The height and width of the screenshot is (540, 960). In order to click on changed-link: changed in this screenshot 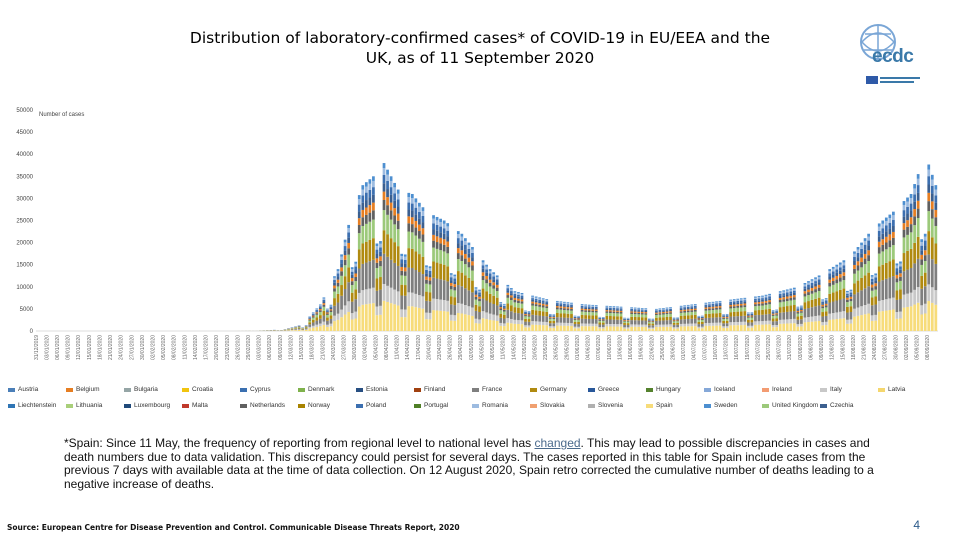, I will do `click(557, 443)`.